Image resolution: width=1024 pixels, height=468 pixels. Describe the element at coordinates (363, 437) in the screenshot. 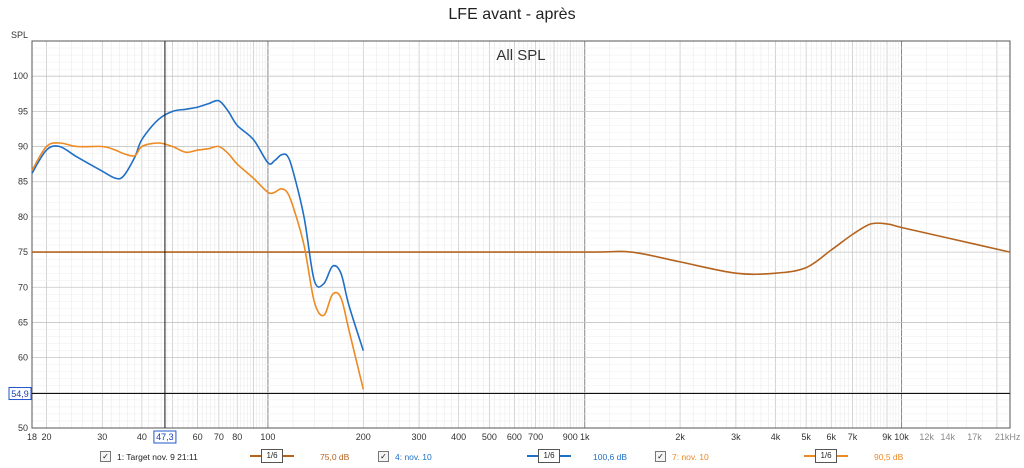

I see `x-tick-label: 200` at that location.